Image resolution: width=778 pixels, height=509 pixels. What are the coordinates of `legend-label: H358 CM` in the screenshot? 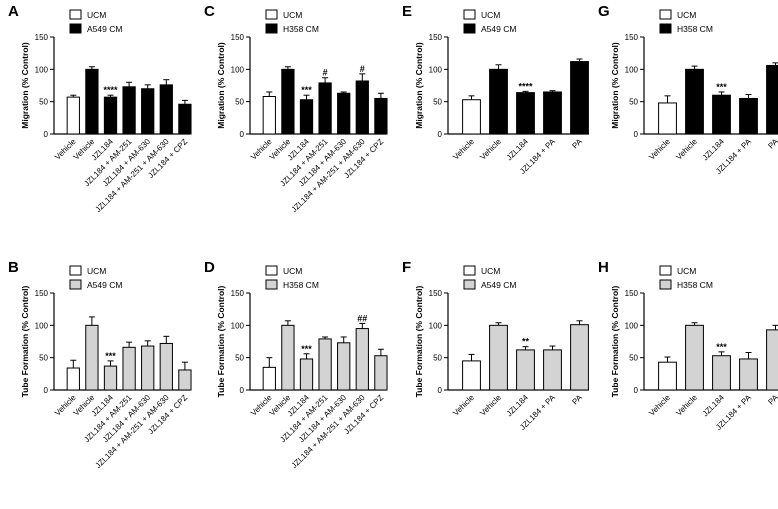 It's located at (301, 29).